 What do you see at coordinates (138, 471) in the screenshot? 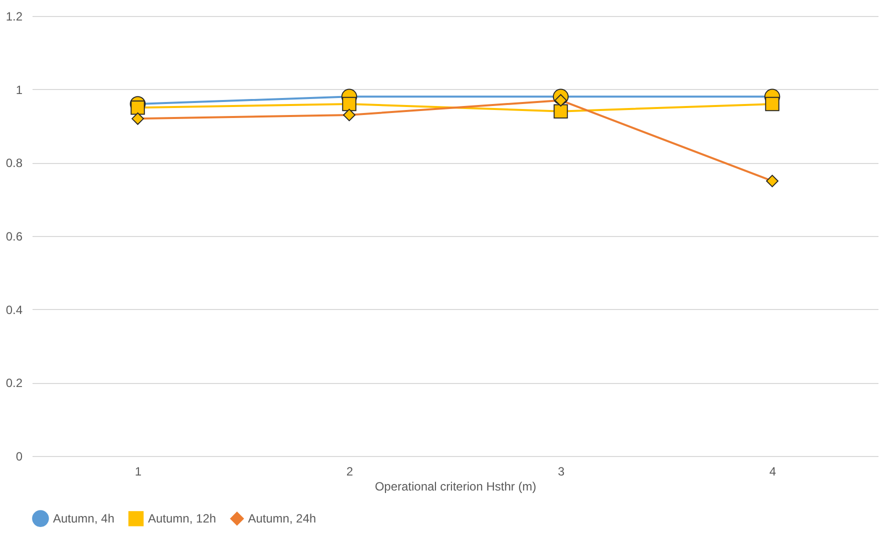
I see `x-tick-label: 1` at bounding box center [138, 471].